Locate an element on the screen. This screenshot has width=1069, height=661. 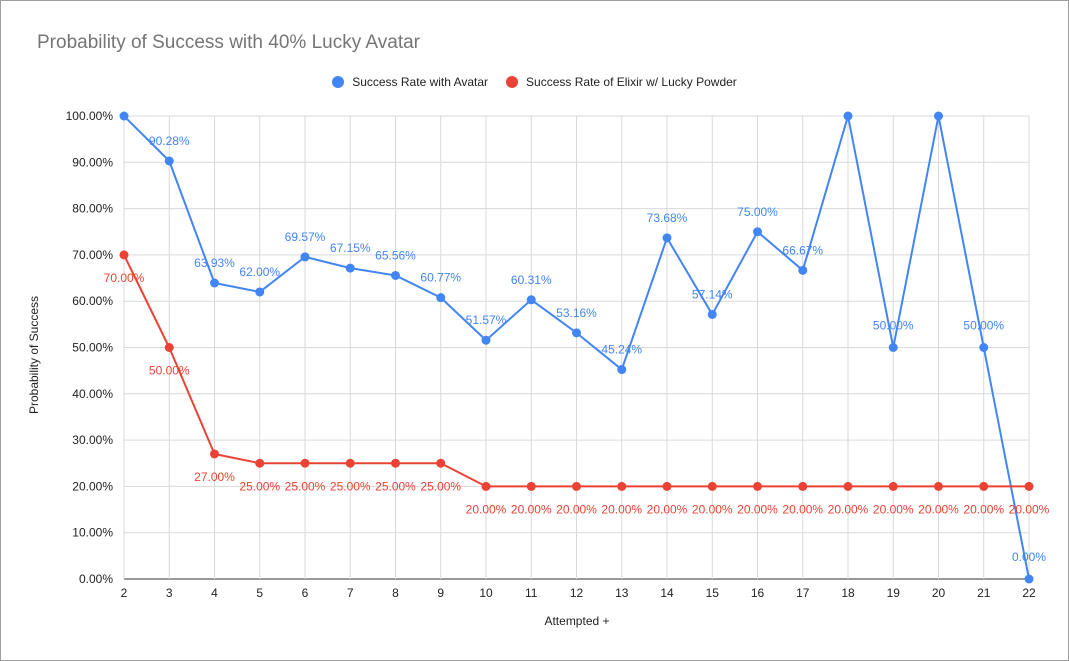
data-label: 66.67% is located at coordinates (802, 250).